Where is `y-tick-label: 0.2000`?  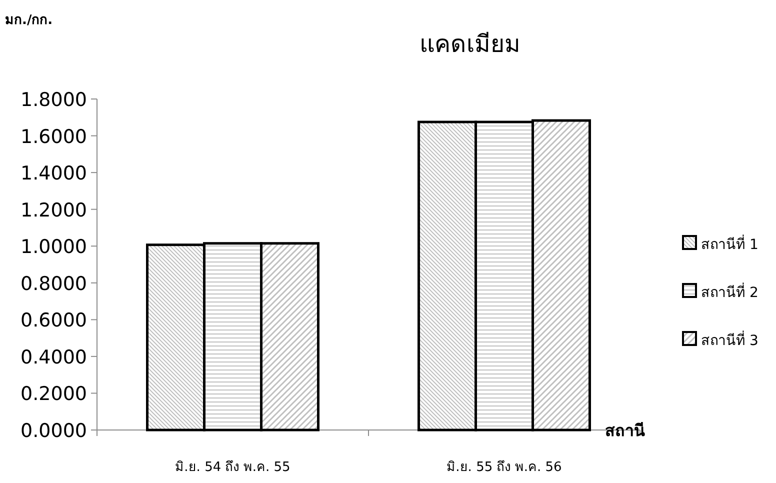
y-tick-label: 0.2000 is located at coordinates (53, 394).